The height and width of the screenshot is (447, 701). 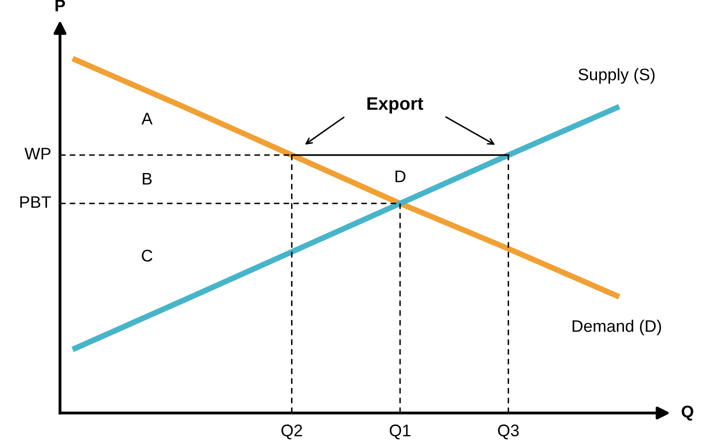 I want to click on y-axis-title: P, so click(x=60, y=6).